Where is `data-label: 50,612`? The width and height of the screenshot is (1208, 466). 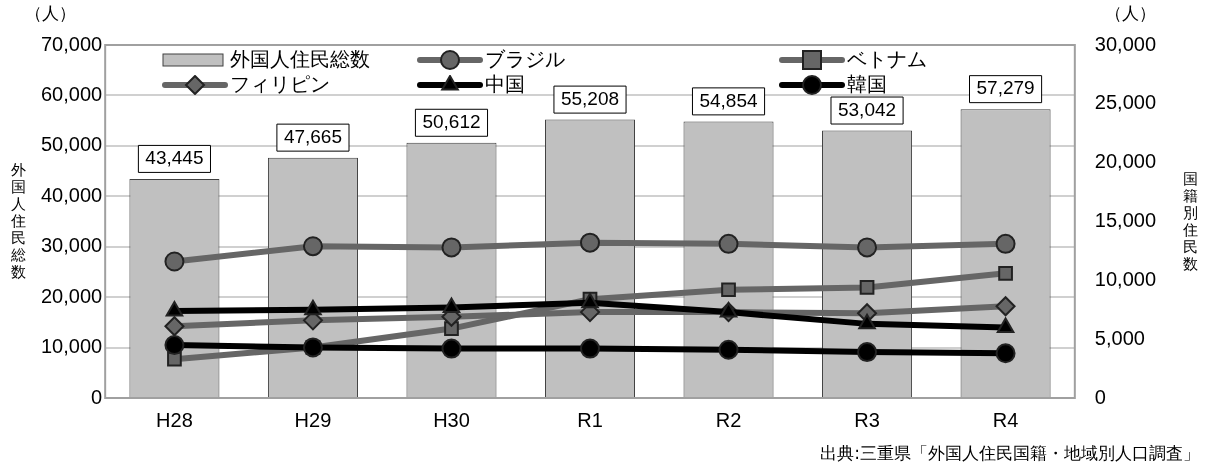 data-label: 50,612 is located at coordinates (451, 122).